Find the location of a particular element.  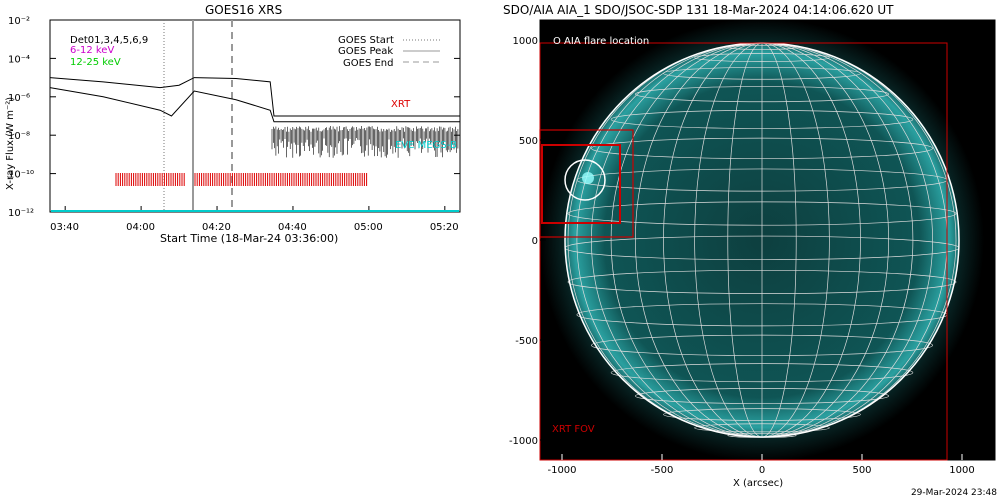

aia-y-ticks: 1000 500 0 -500 -1000 is located at coordinates (527, 241).